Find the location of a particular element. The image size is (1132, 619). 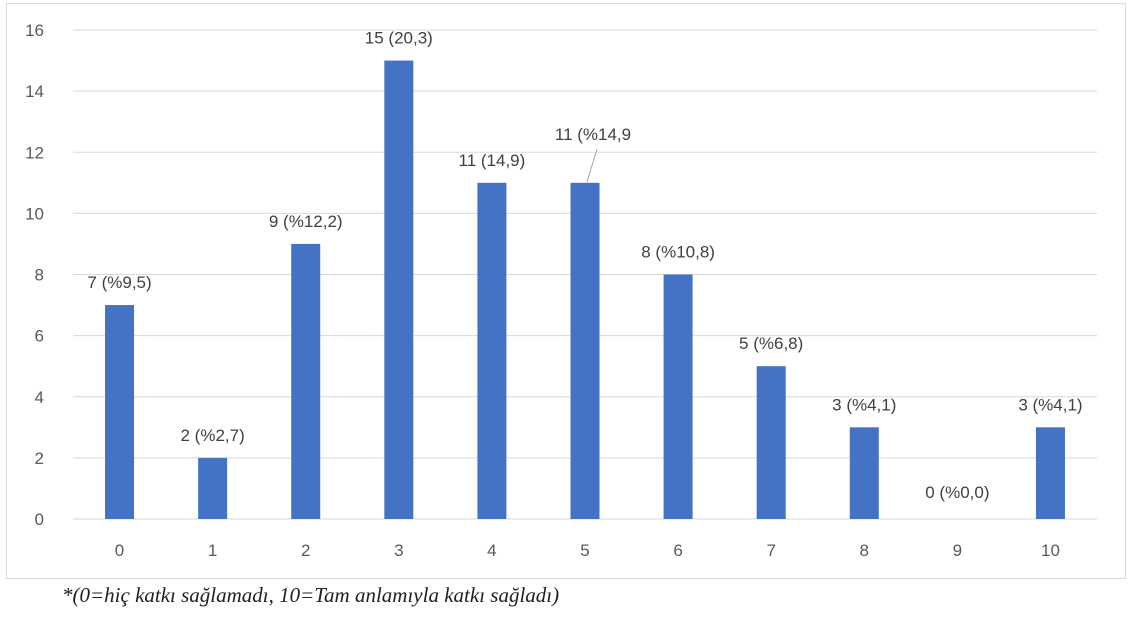

y-tick-label: 6 is located at coordinates (39, 336).